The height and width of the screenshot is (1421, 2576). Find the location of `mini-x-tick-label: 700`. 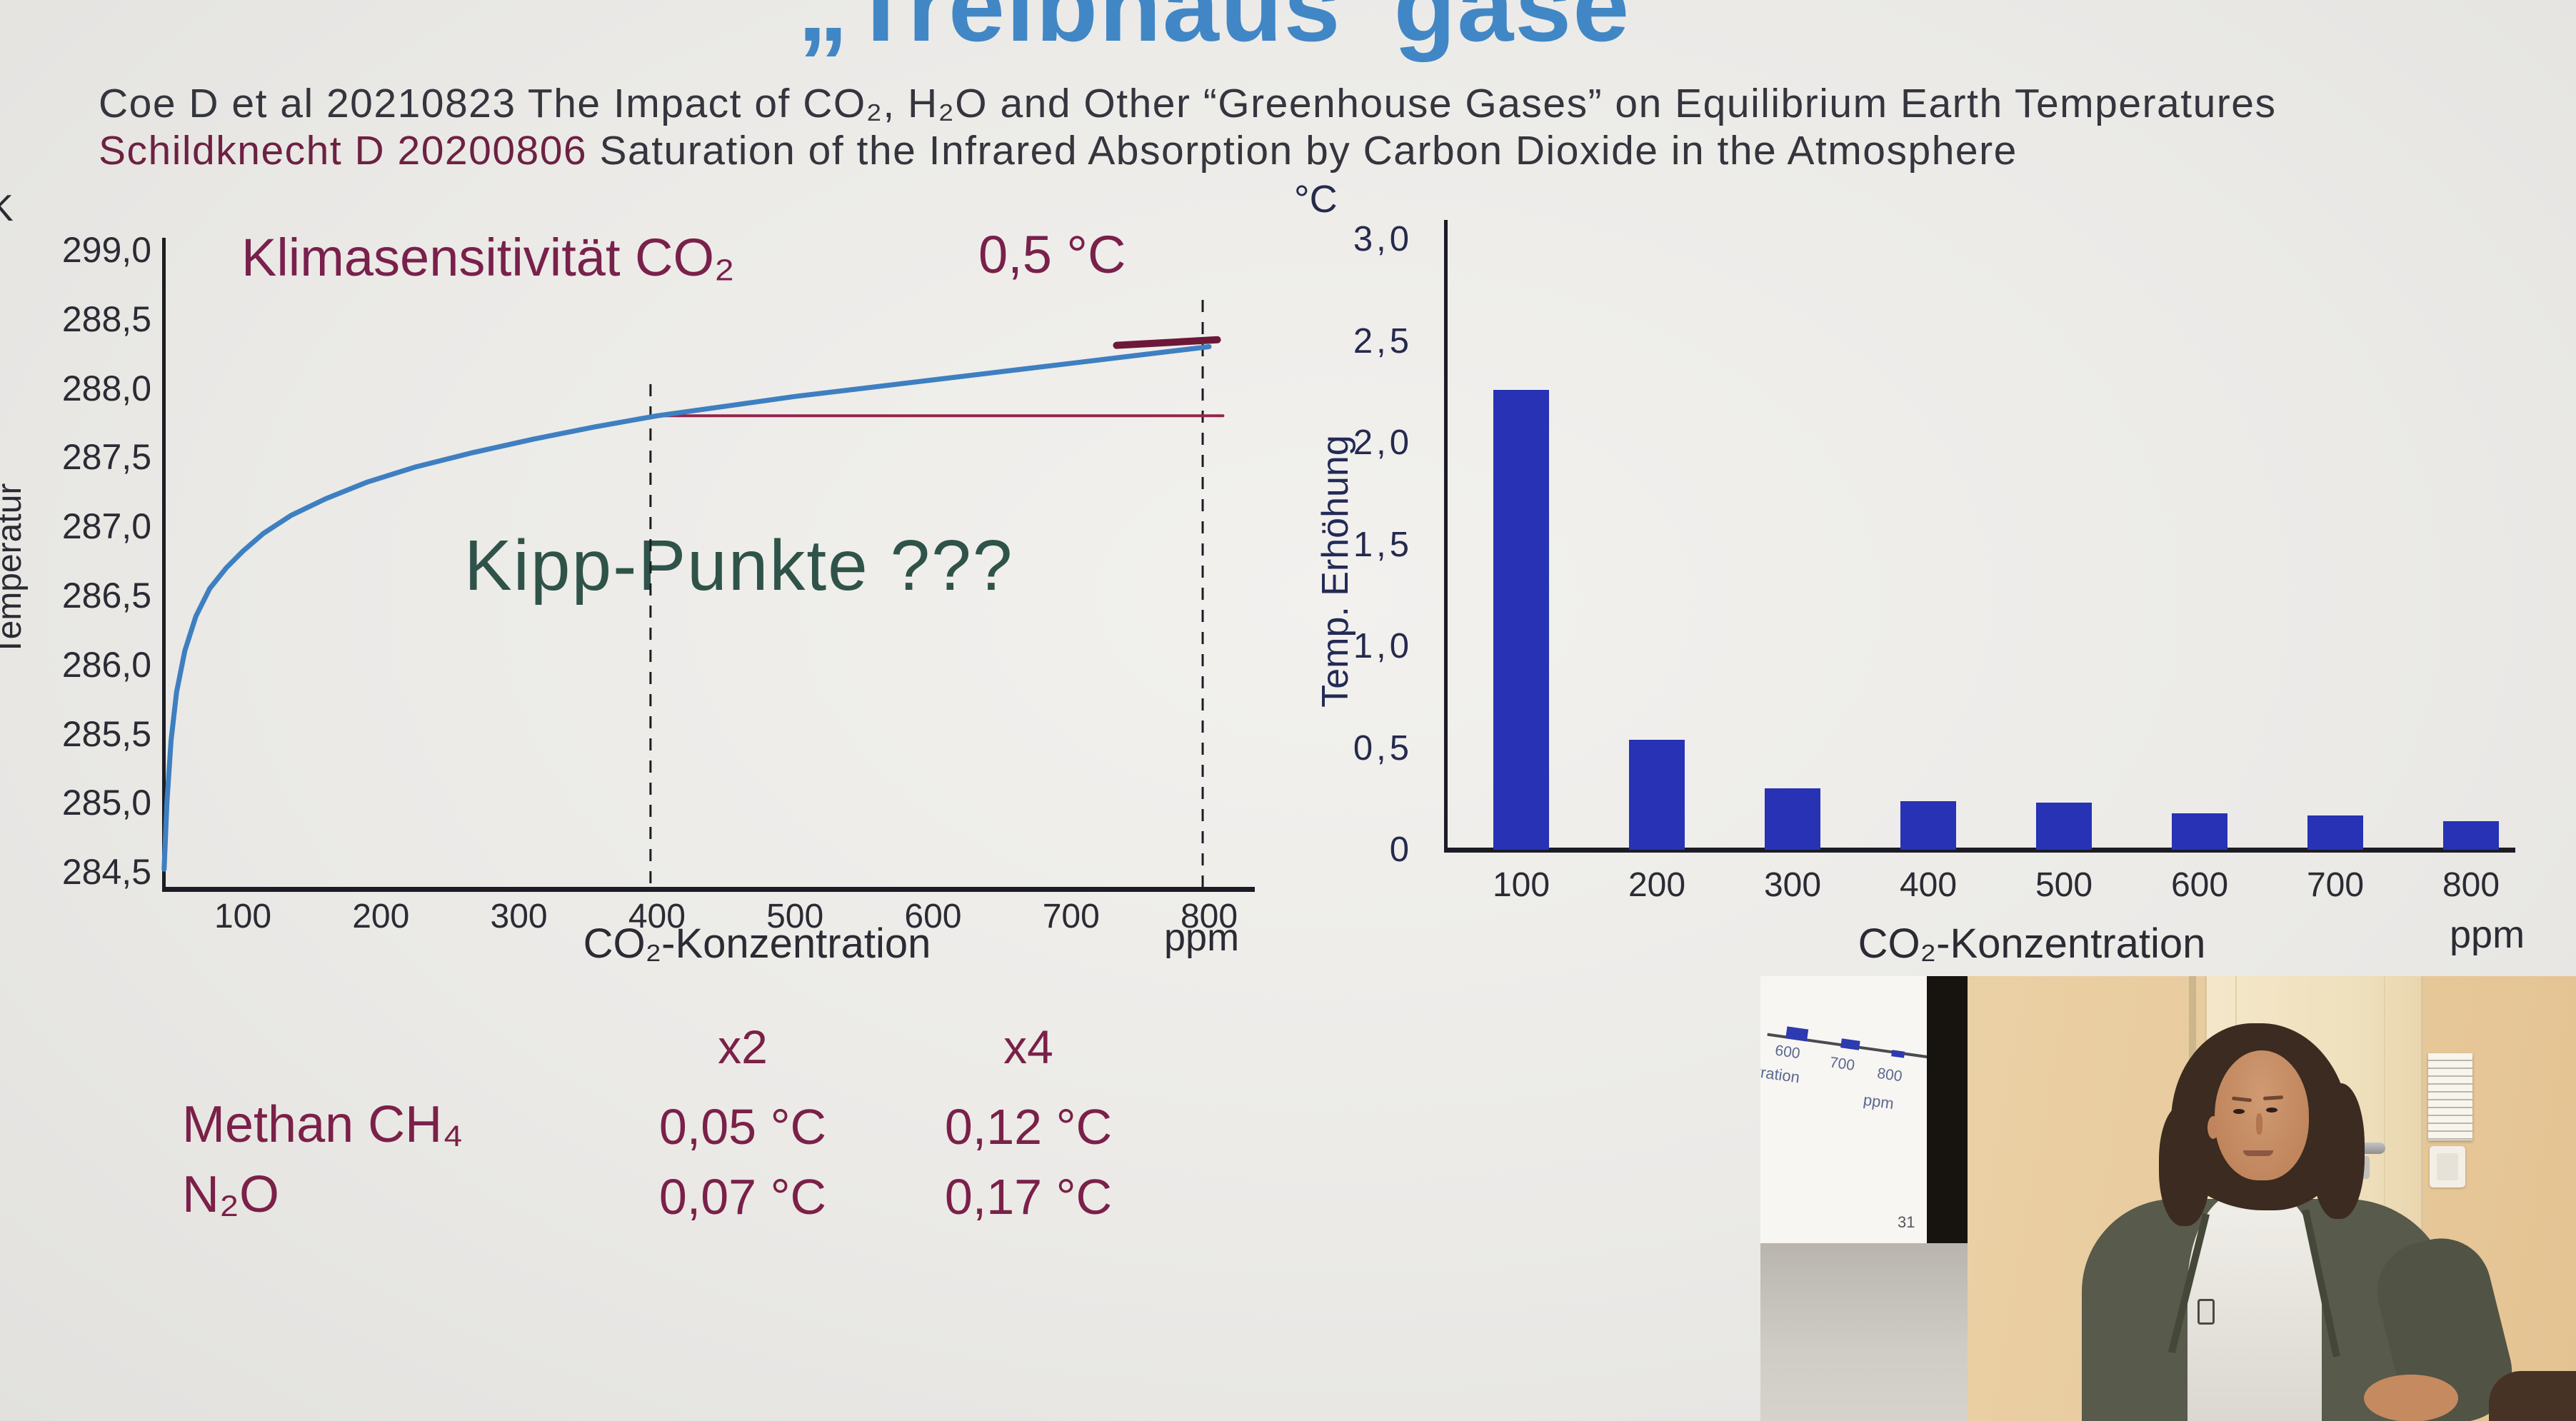

mini-x-tick-label: 700 is located at coordinates (1842, 1064).